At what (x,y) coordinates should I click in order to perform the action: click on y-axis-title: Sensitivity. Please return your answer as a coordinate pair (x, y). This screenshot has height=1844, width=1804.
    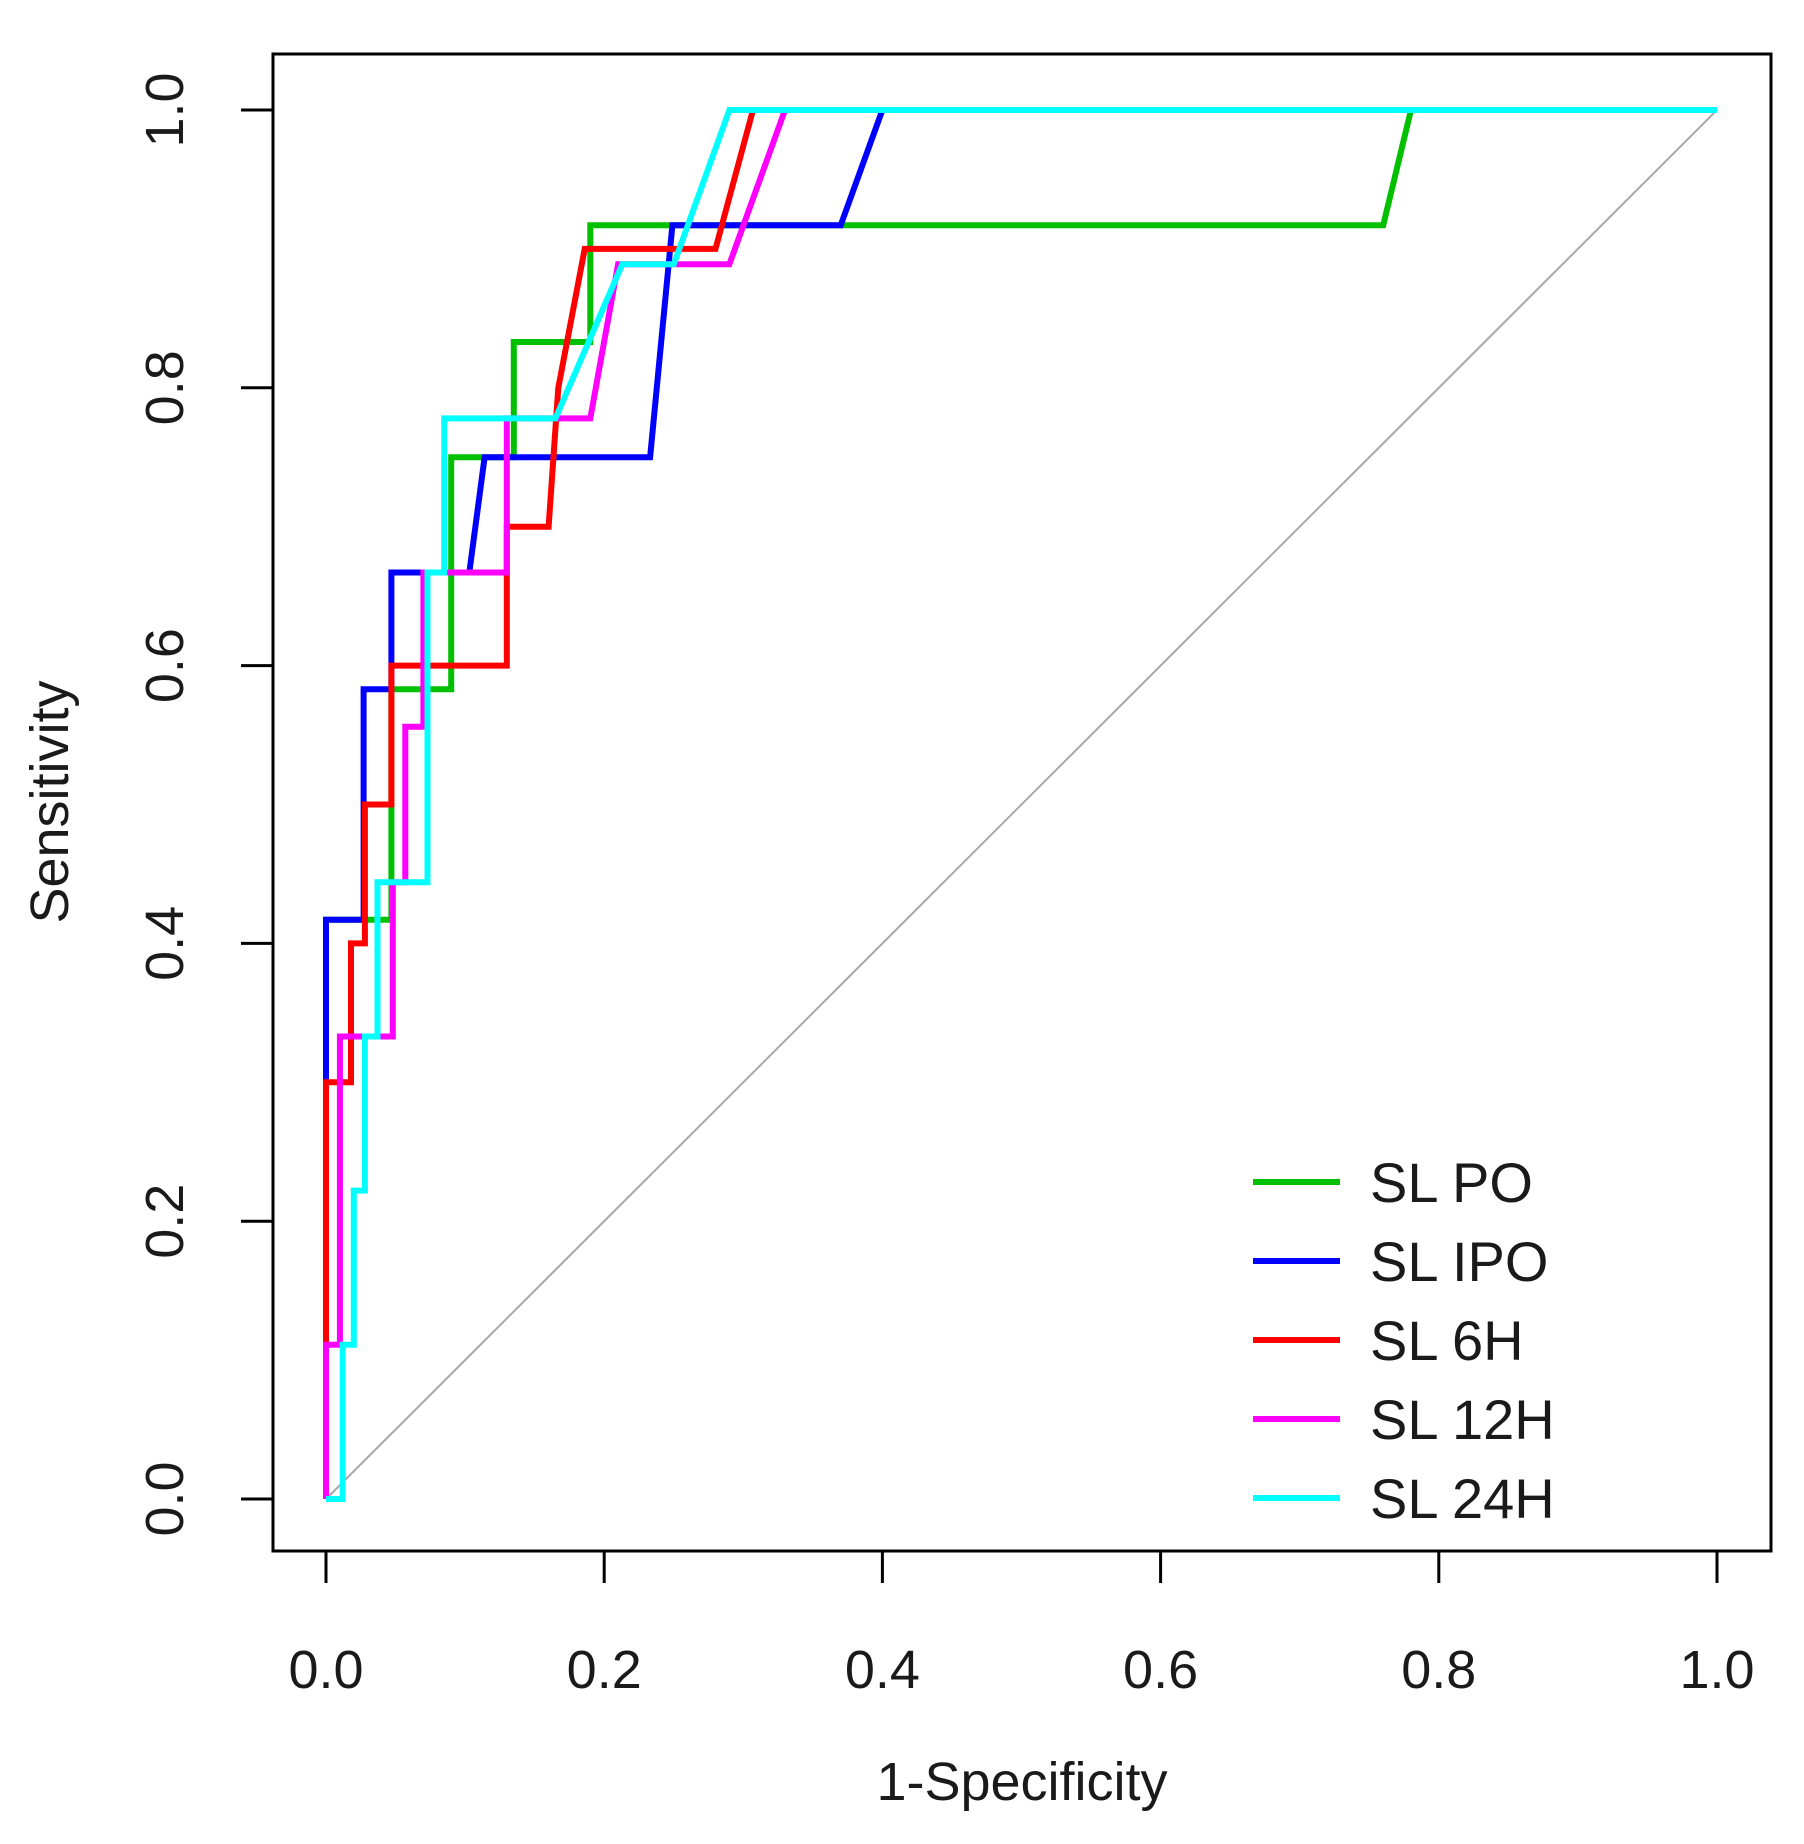
    Looking at the image, I should click on (50, 801).